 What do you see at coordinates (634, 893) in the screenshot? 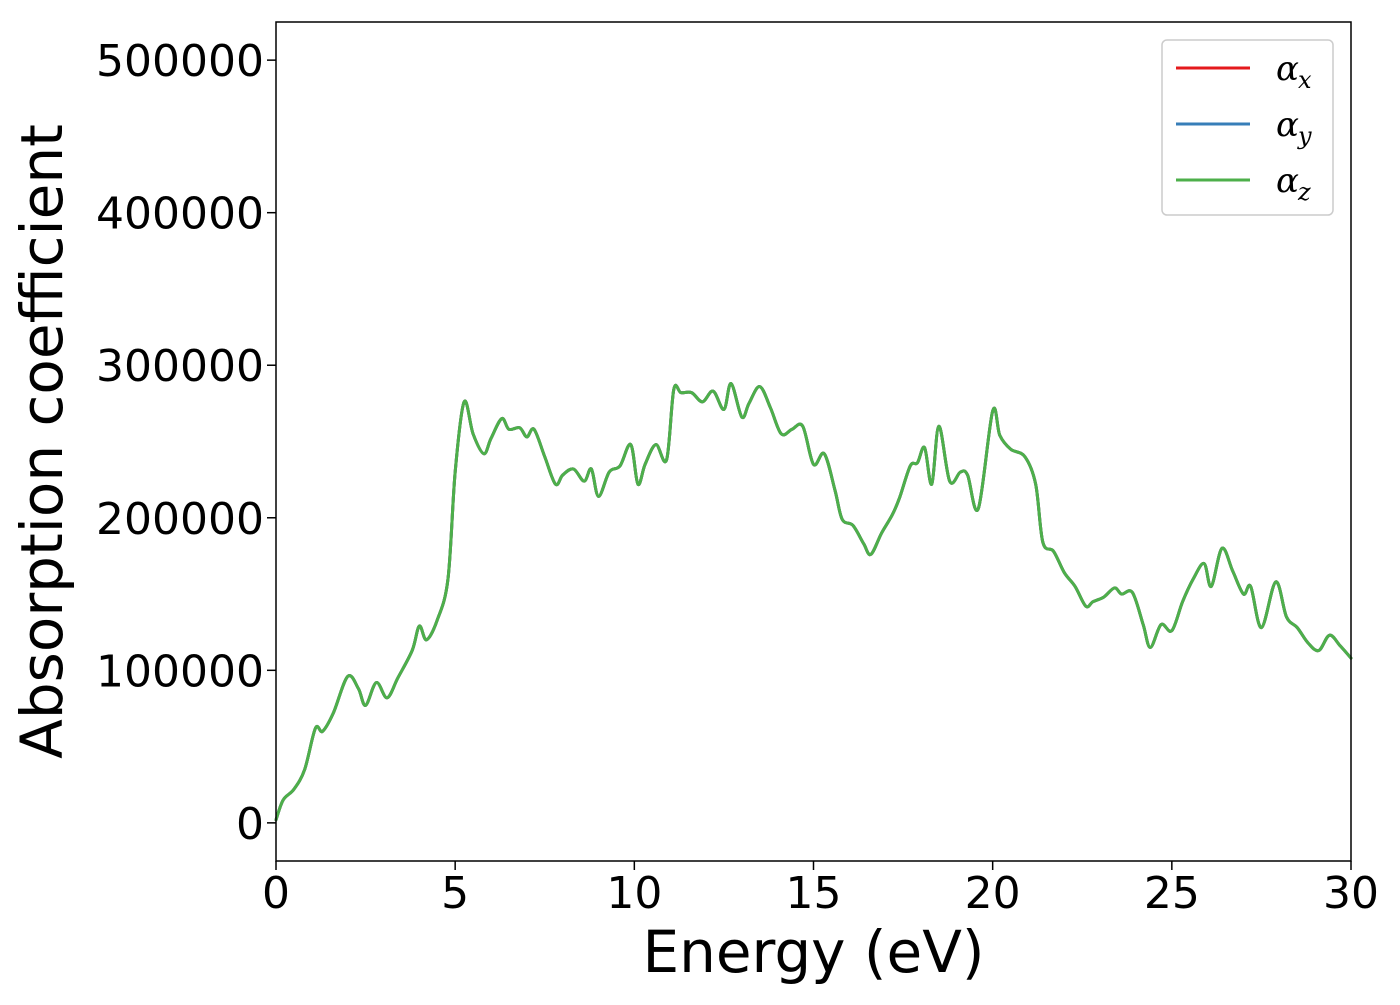
I see `x-tick-label: 10` at bounding box center [634, 893].